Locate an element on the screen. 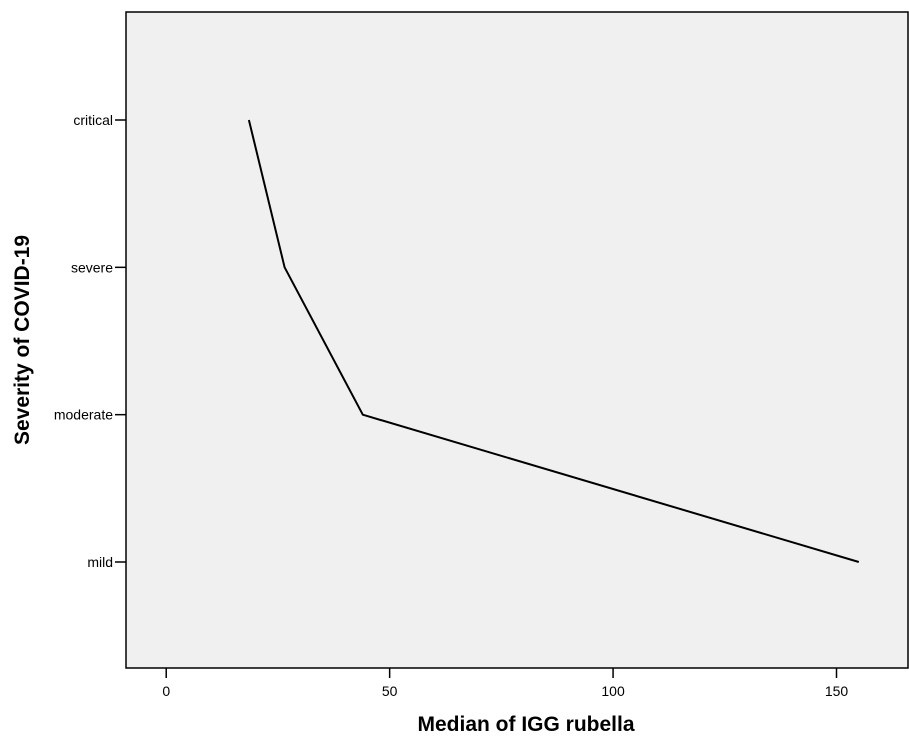  x-tick-label: 50 is located at coordinates (390, 691).